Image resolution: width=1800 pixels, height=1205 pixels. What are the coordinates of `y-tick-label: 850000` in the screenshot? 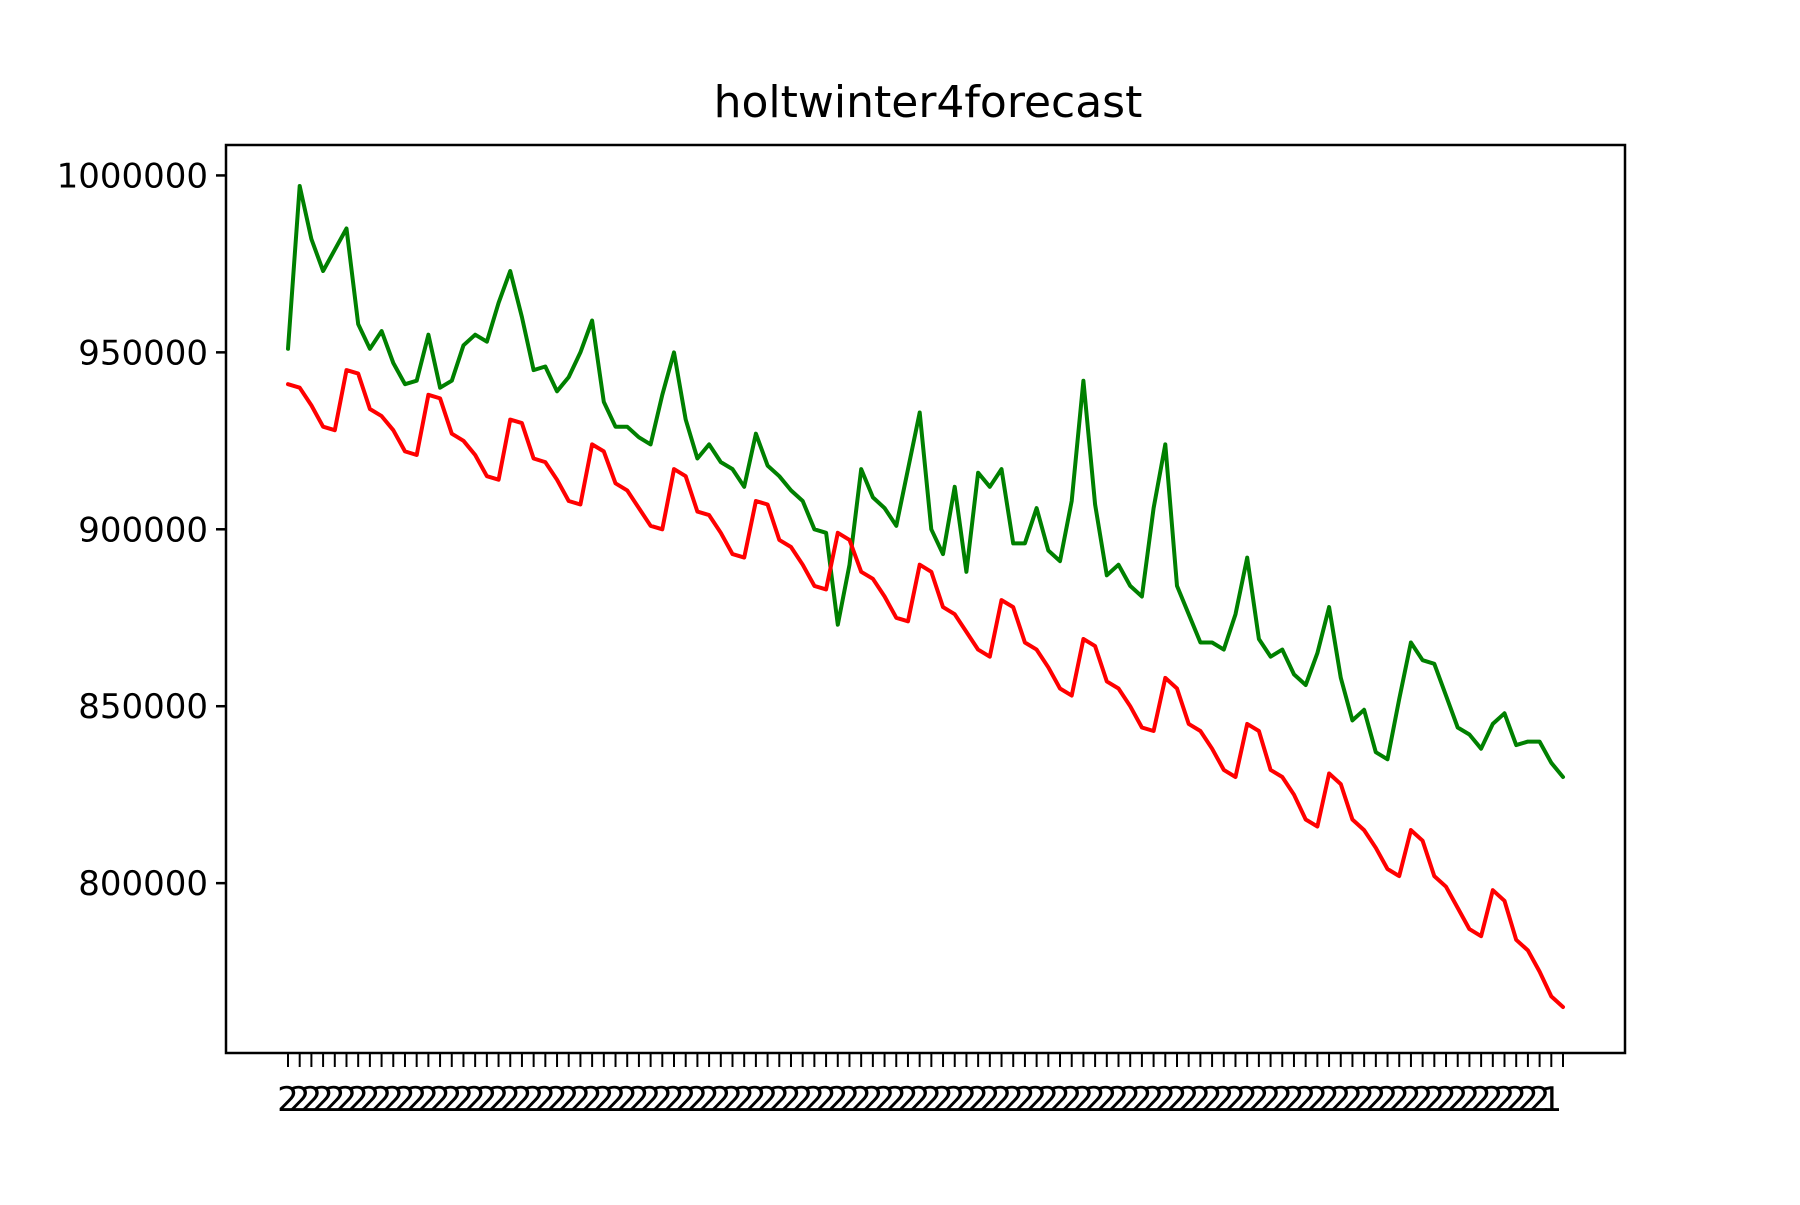 It's located at (143, 707).